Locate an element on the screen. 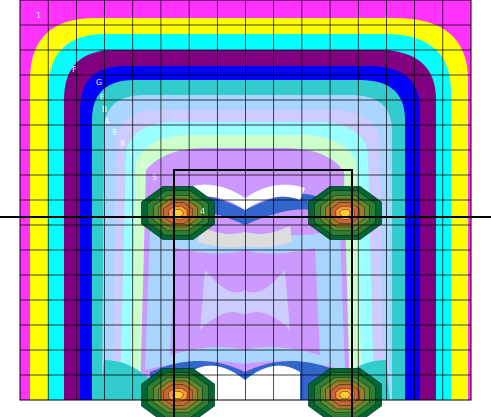 This screenshot has width=491, height=417. contour-label: A is located at coordinates (107, 121).